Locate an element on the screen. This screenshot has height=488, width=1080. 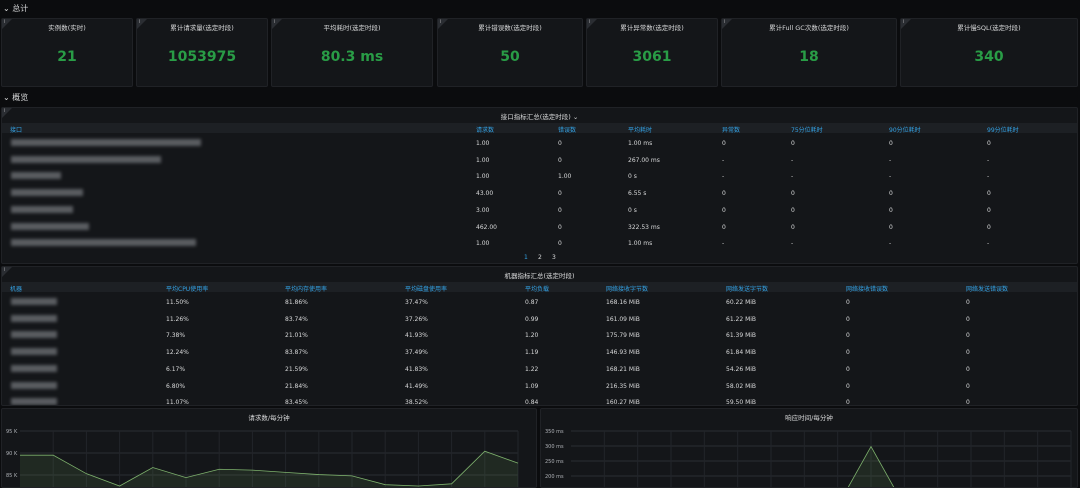
y-tick-label: 200 ms is located at coordinates (554, 477).